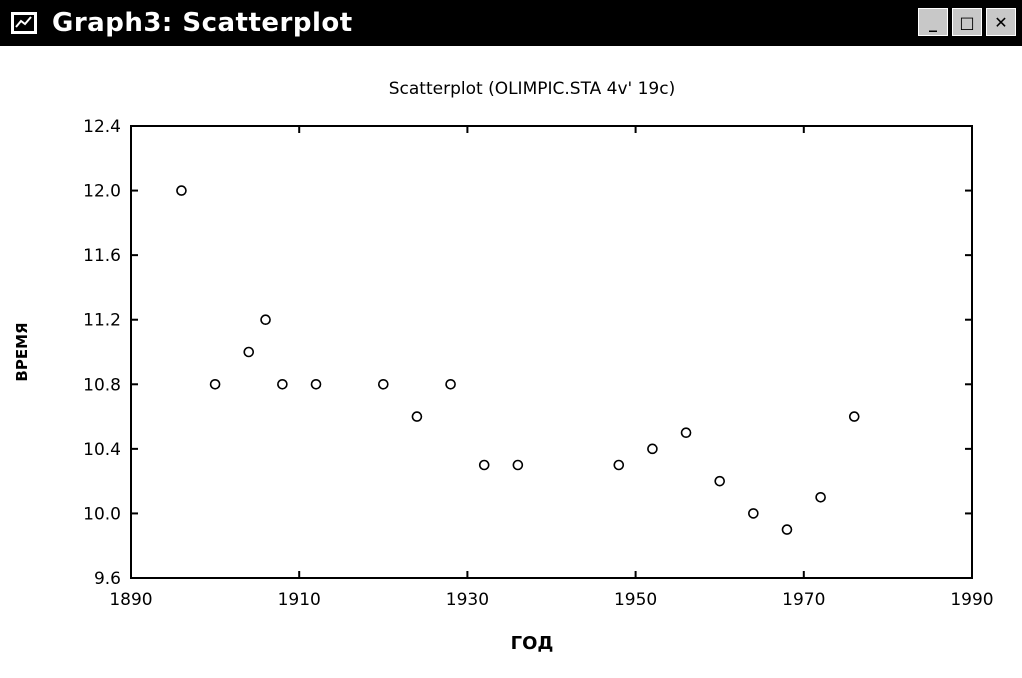 The image size is (1022, 678). Describe the element at coordinates (102, 256) in the screenshot. I see `y-tick-label: 11.6` at that location.